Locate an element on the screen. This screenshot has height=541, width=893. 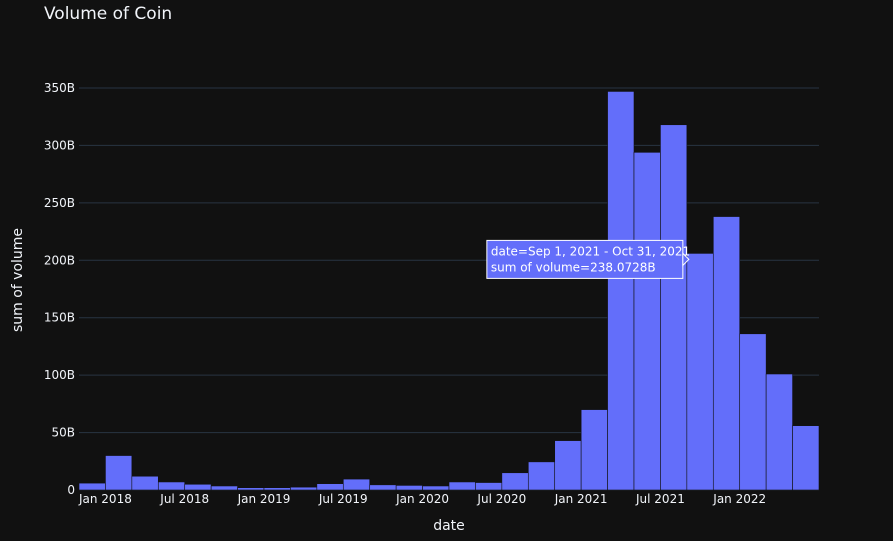
x-tick-label: Jan 2020 is located at coordinates (422, 499).